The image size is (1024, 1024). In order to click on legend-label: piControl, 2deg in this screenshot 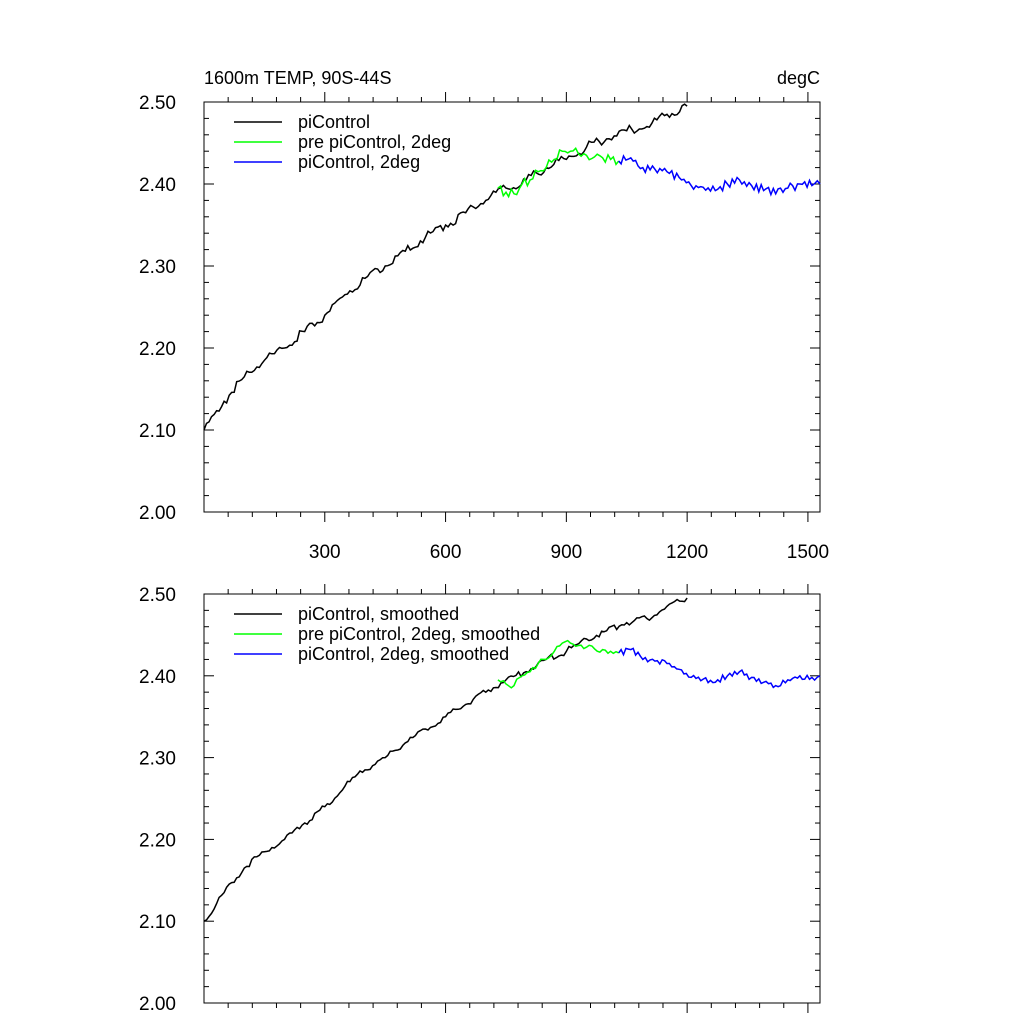, I will do `click(359, 162)`.